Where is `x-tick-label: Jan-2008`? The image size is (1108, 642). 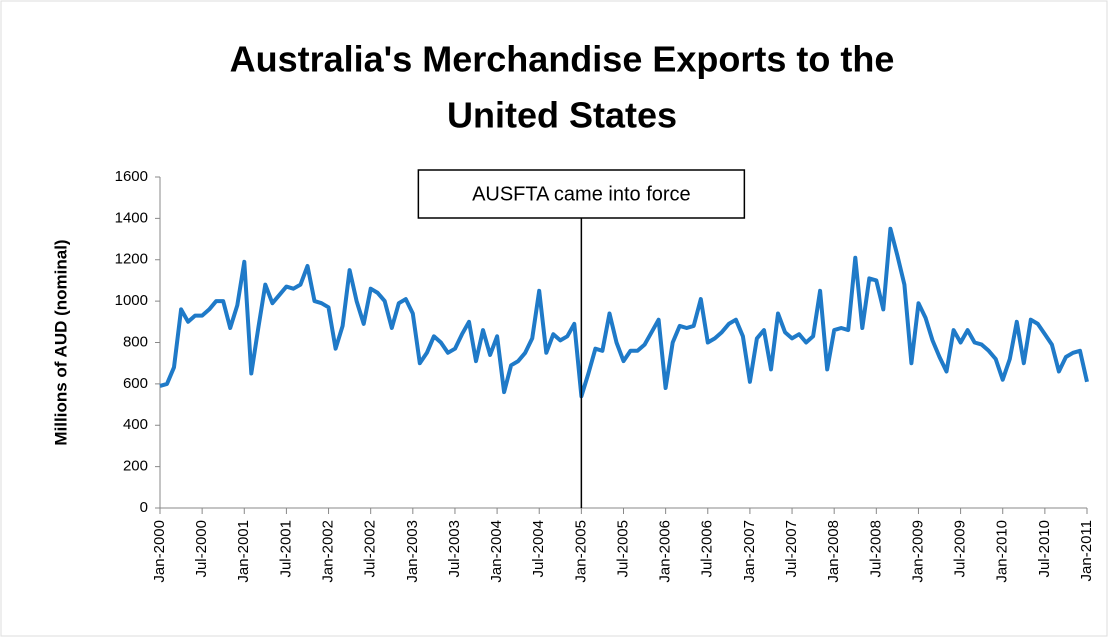 x-tick-label: Jan-2008 is located at coordinates (833, 551).